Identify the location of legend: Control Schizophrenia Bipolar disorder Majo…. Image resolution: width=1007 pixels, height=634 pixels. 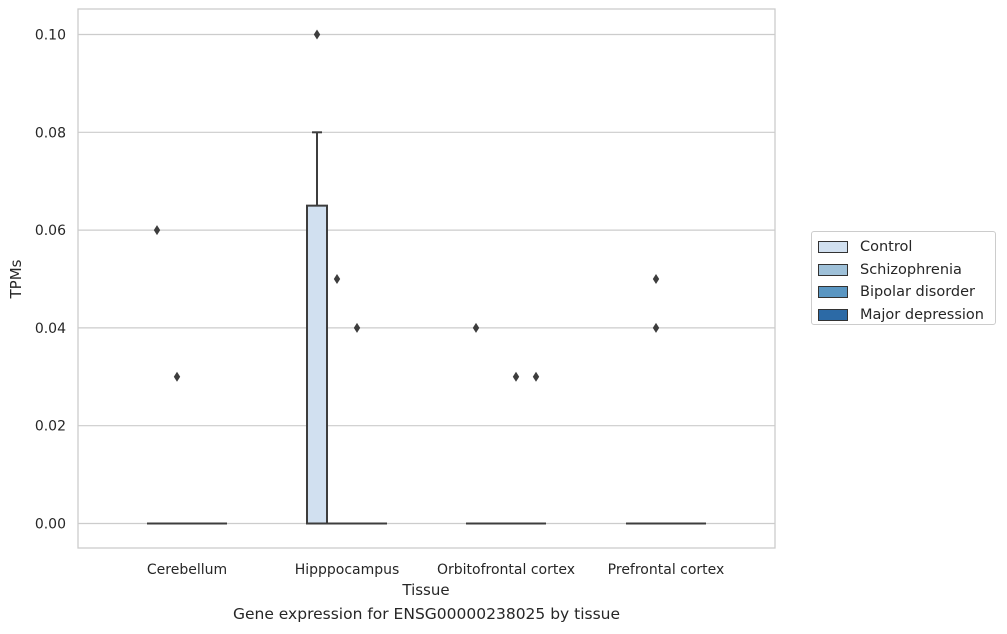
(903, 278).